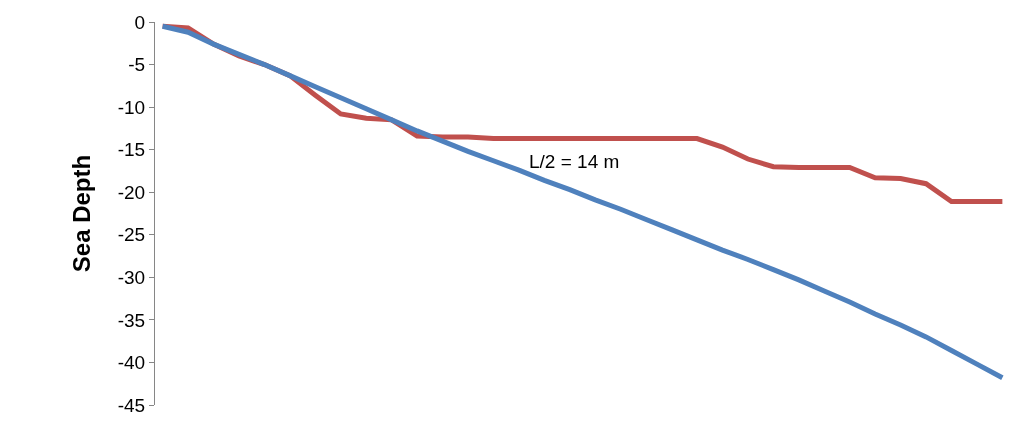  What do you see at coordinates (131, 107) in the screenshot?
I see `y-tick-label: -10` at bounding box center [131, 107].